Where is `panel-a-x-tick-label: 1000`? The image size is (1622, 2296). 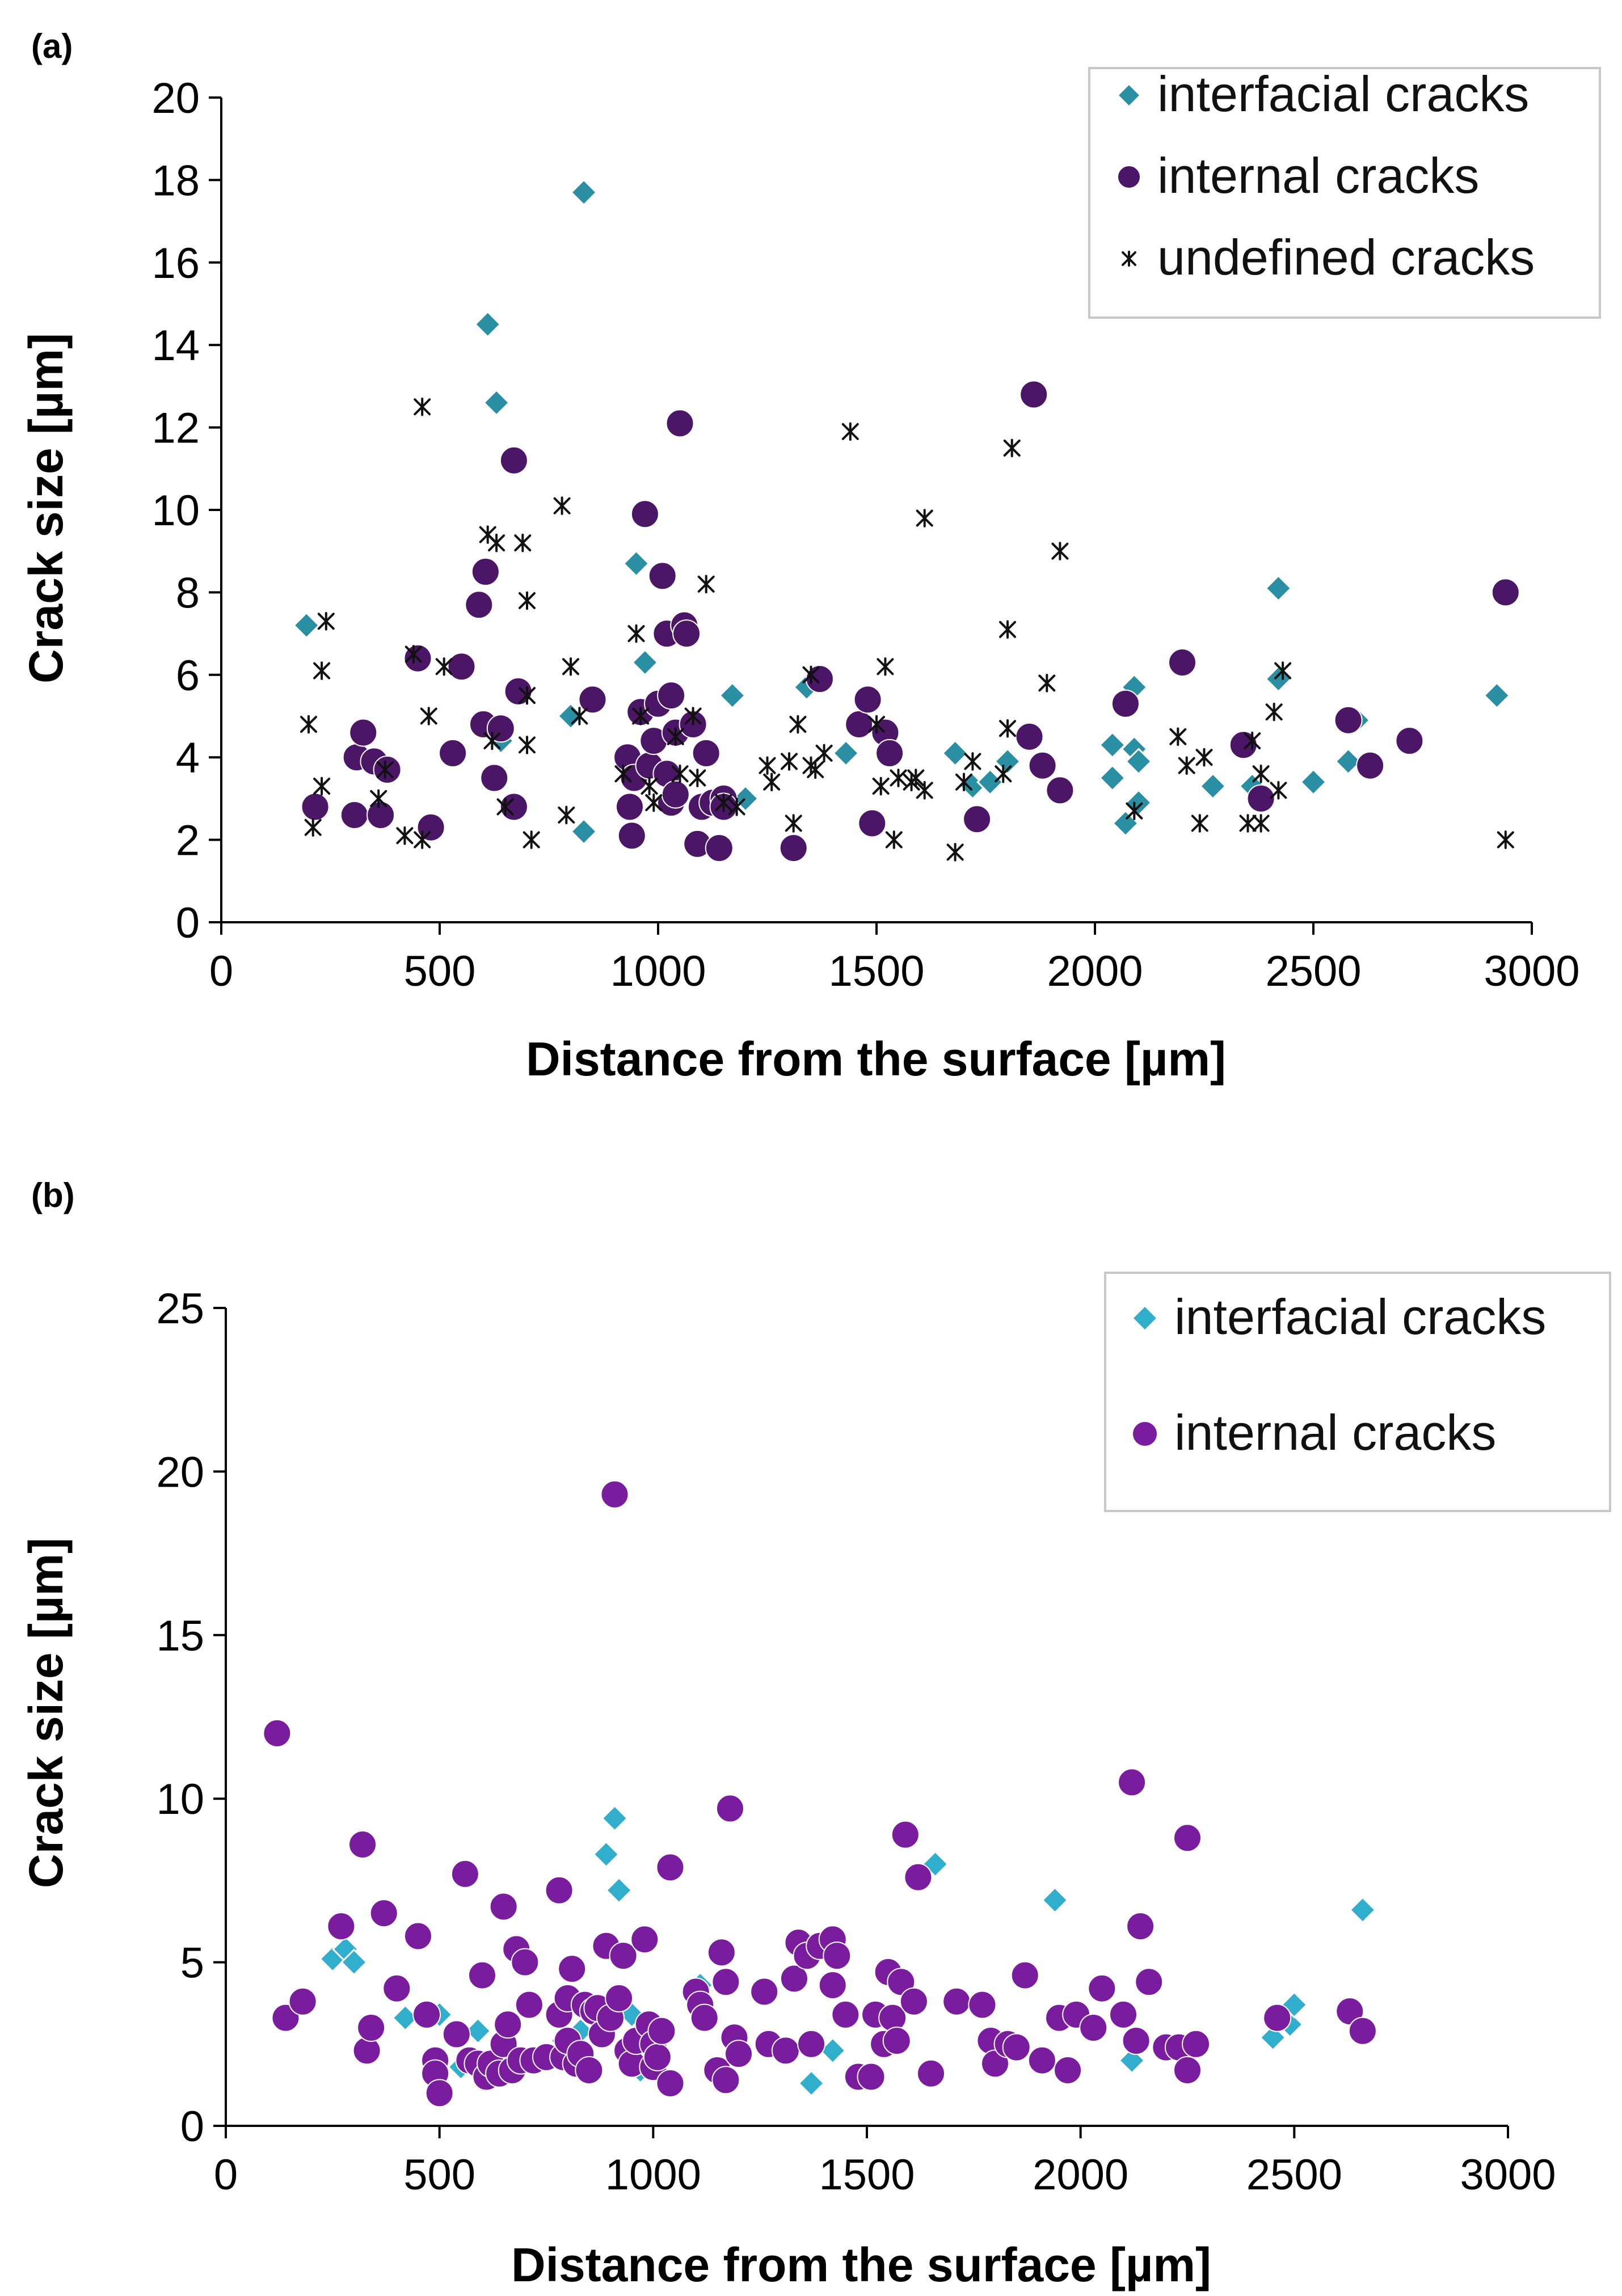
panel-a-x-tick-label: 1000 is located at coordinates (658, 971).